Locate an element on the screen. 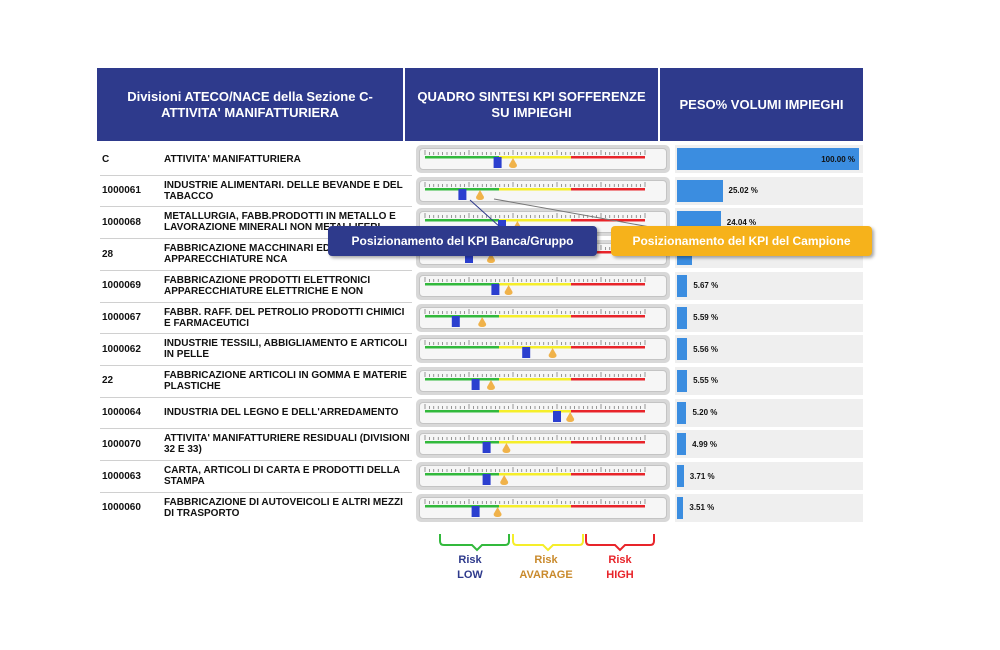 The width and height of the screenshot is (1000, 650). weight-bar-cell: 5.59 % is located at coordinates (769, 317).